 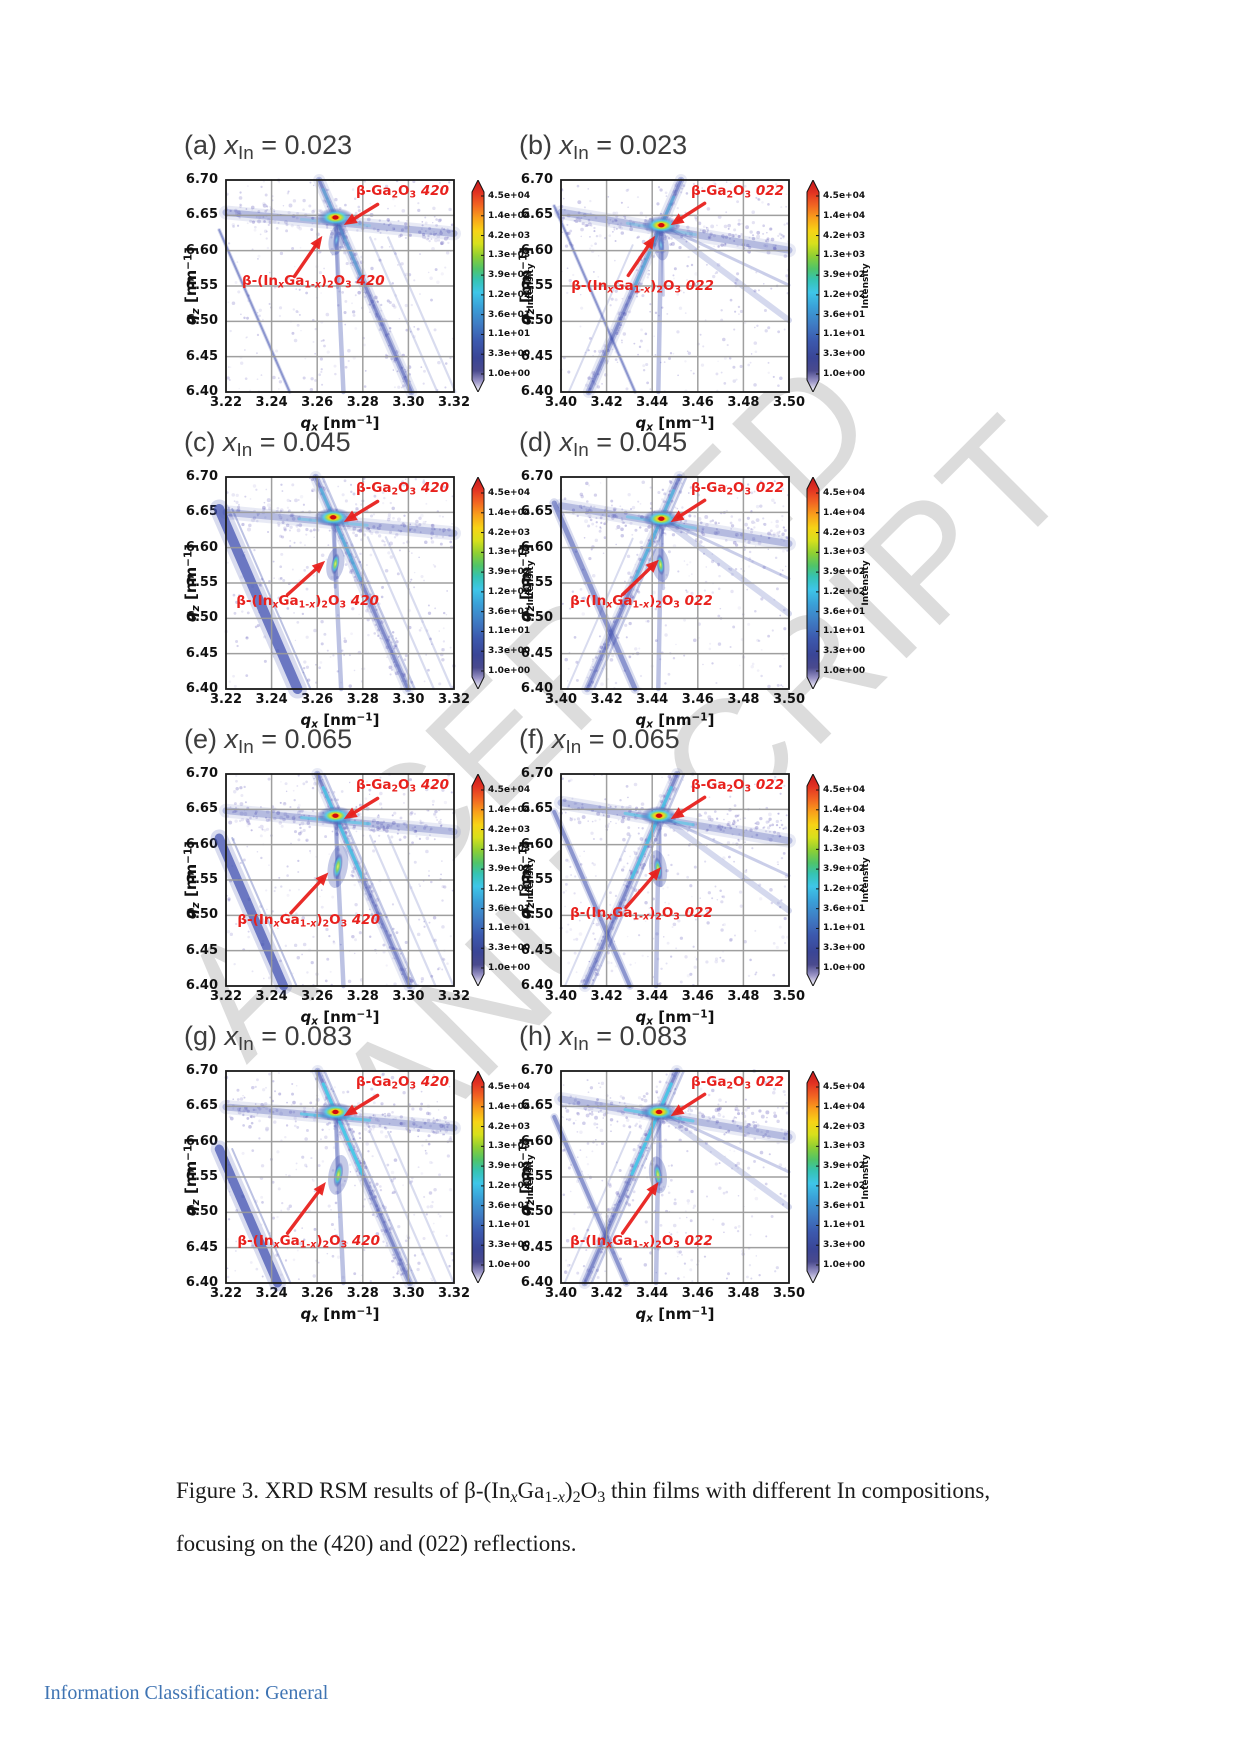 What do you see at coordinates (603, 1038) in the screenshot?
I see `panel-title-h: (h) xIn = 0.083` at bounding box center [603, 1038].